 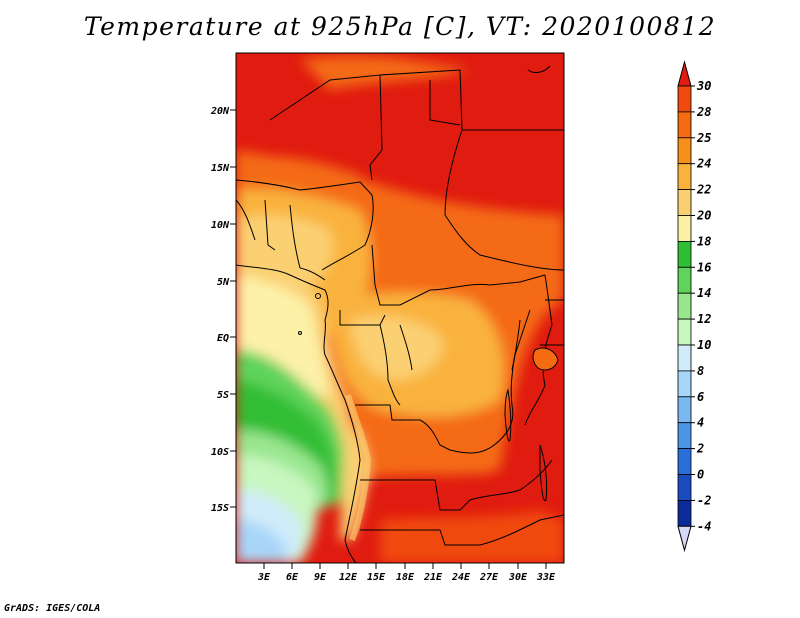 I want to click on lon-label: 9E, so click(x=320, y=577).